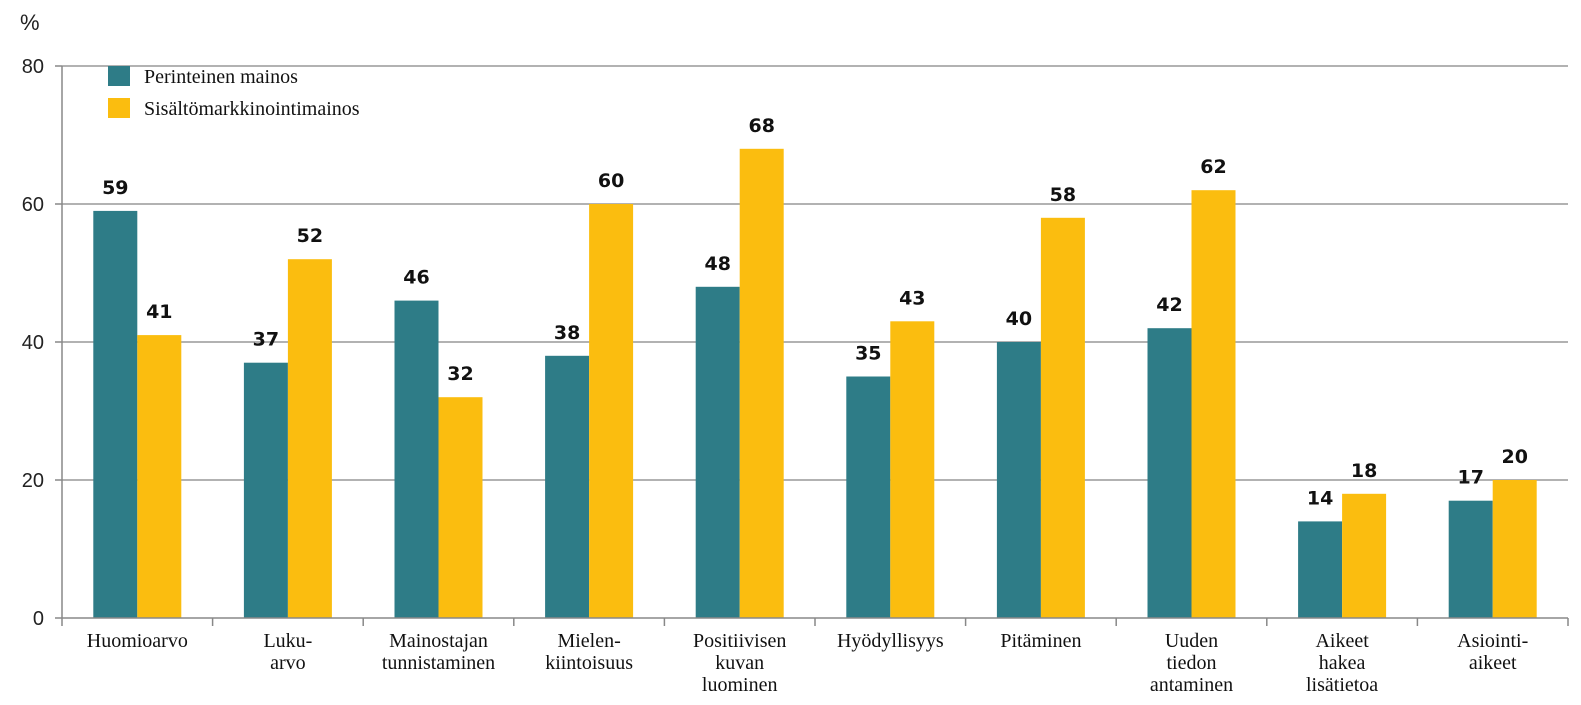 The image size is (1581, 705). I want to click on y-tick-label: 20, so click(33, 481).